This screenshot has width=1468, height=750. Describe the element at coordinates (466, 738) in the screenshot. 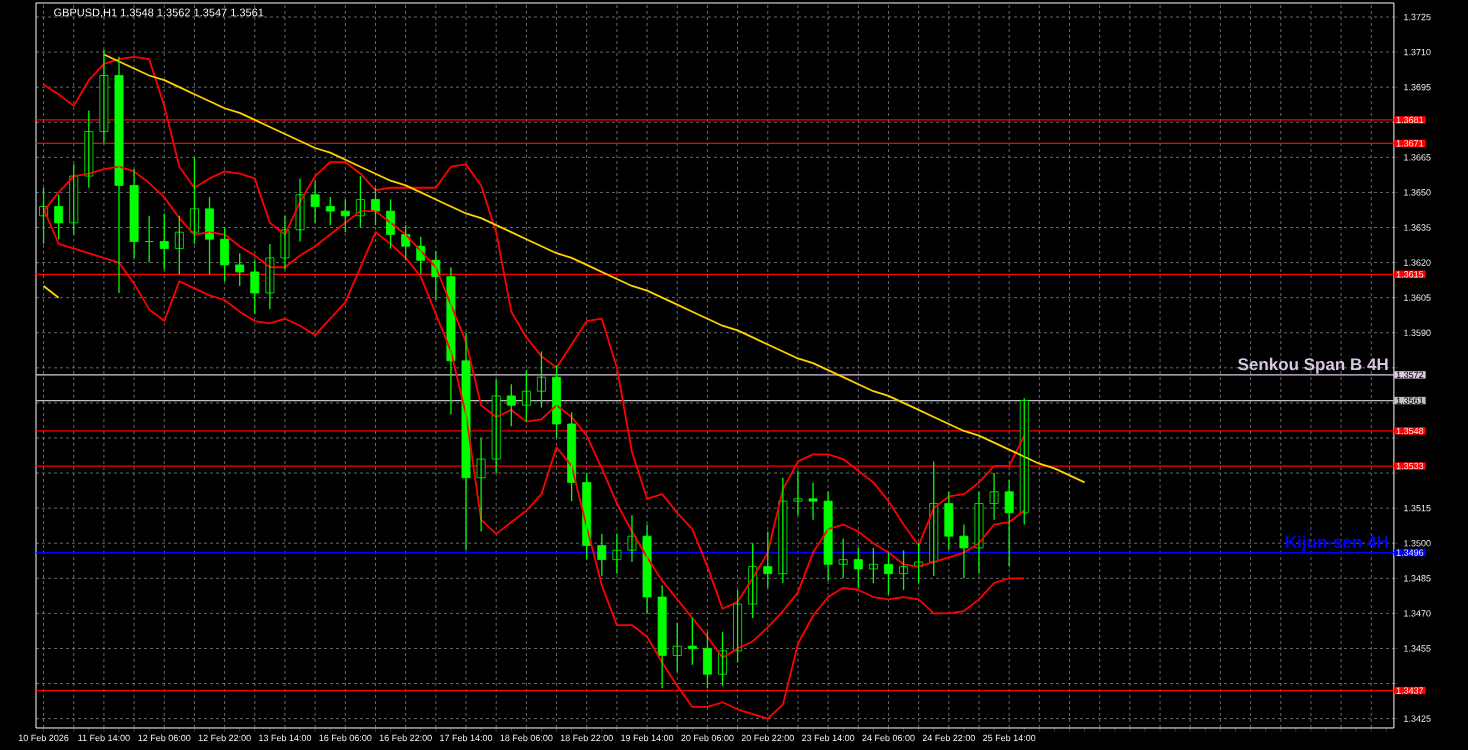

I see `x-tick-label: 17 Feb 14:00` at that location.